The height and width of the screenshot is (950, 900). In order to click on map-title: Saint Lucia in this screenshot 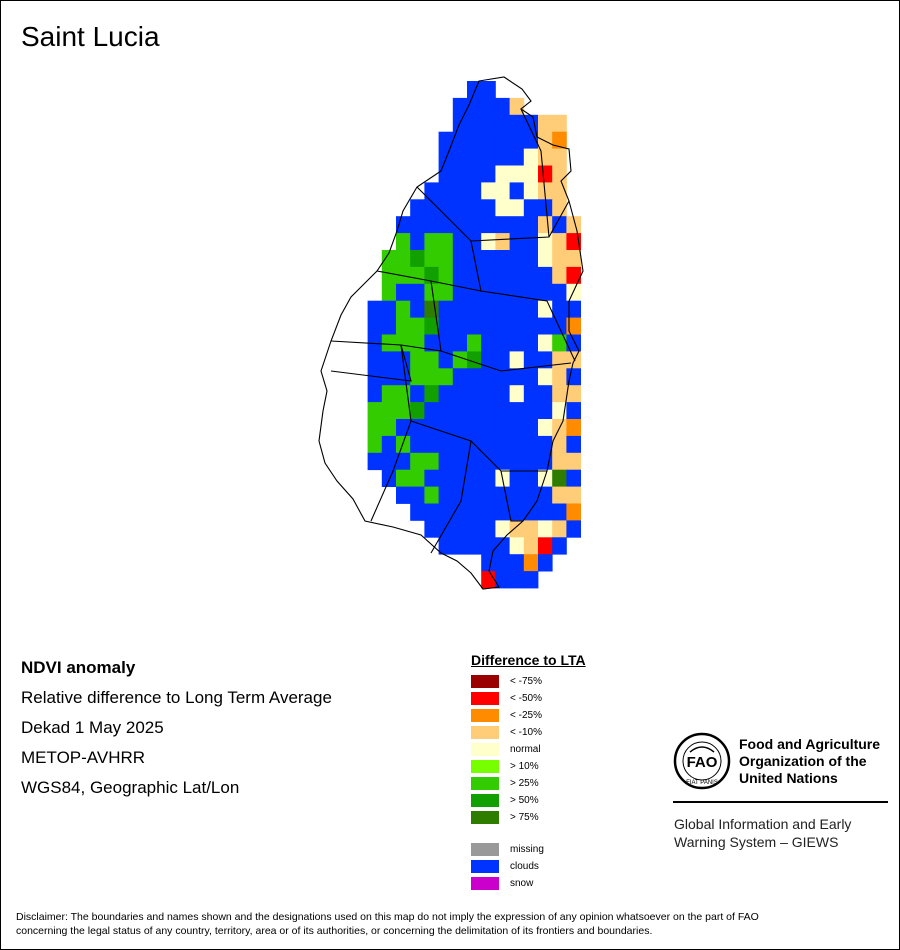, I will do `click(90, 36)`.